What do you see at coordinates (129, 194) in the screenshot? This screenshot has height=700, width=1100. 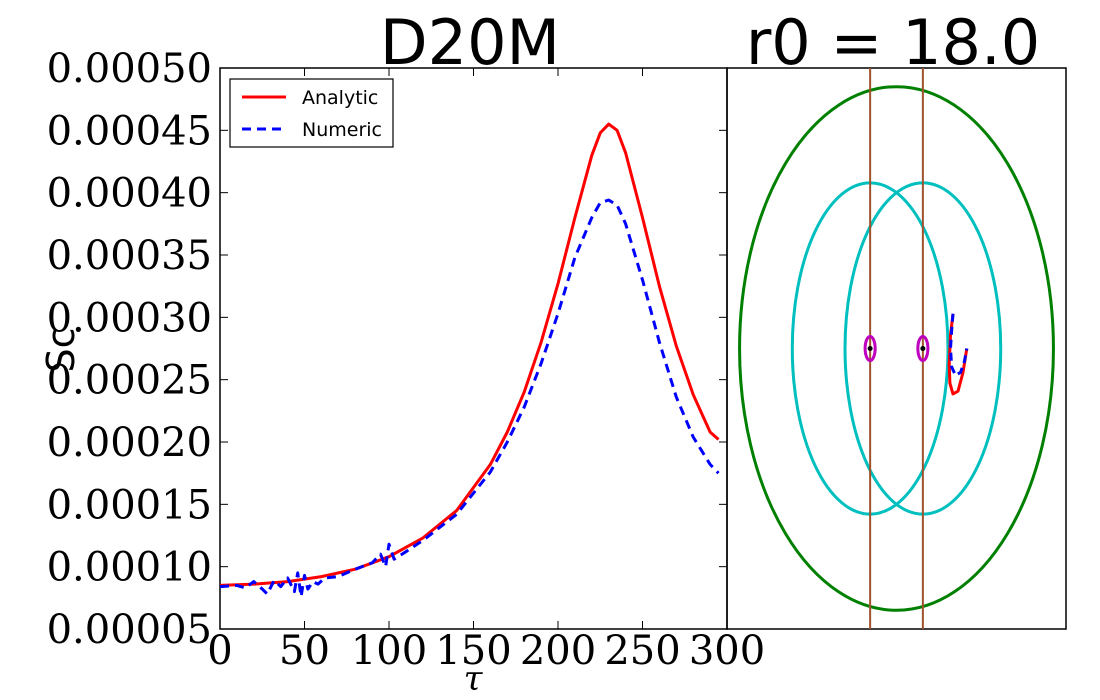 I see `y-tick-label: 0.00040` at bounding box center [129, 194].